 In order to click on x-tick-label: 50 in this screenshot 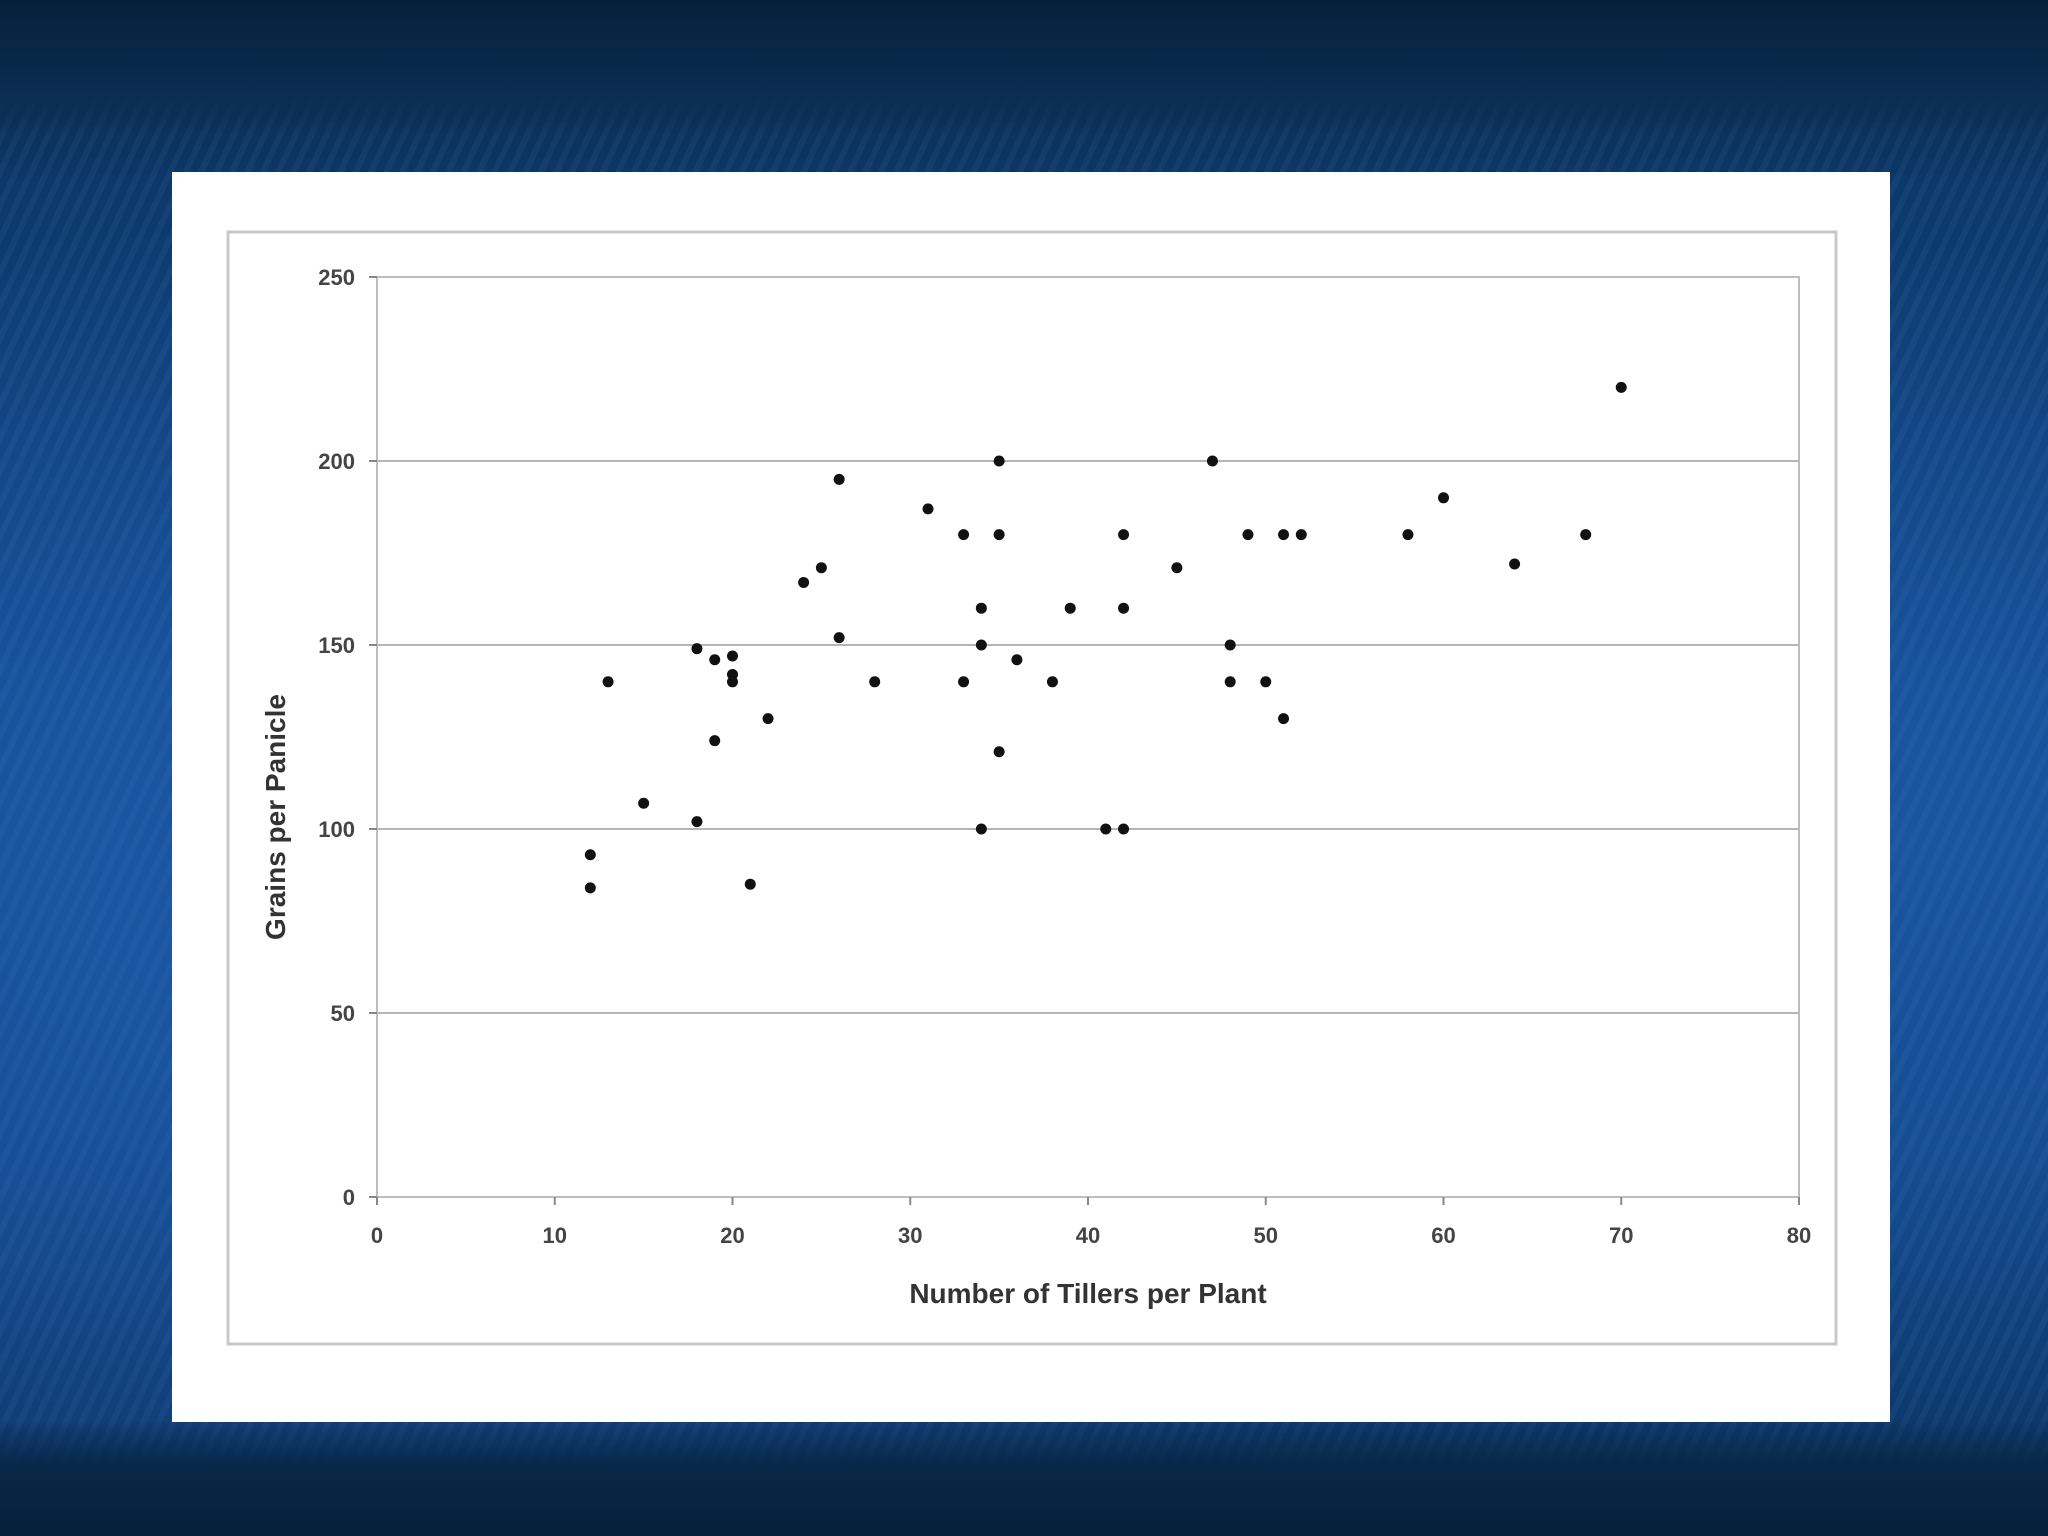, I will do `click(1266, 1235)`.